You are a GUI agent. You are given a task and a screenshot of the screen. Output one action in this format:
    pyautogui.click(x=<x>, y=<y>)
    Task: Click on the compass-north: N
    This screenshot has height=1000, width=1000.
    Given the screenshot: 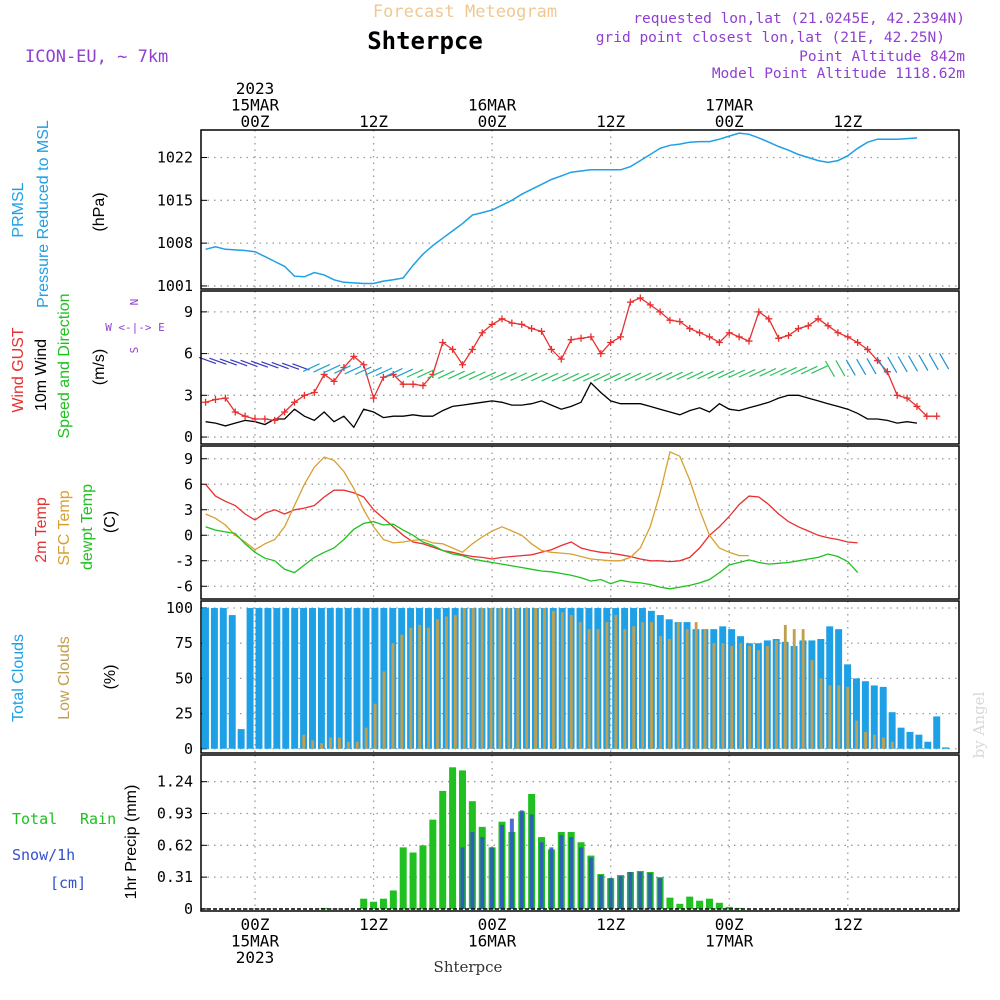 What is the action you would take?
    pyautogui.click(x=134, y=302)
    